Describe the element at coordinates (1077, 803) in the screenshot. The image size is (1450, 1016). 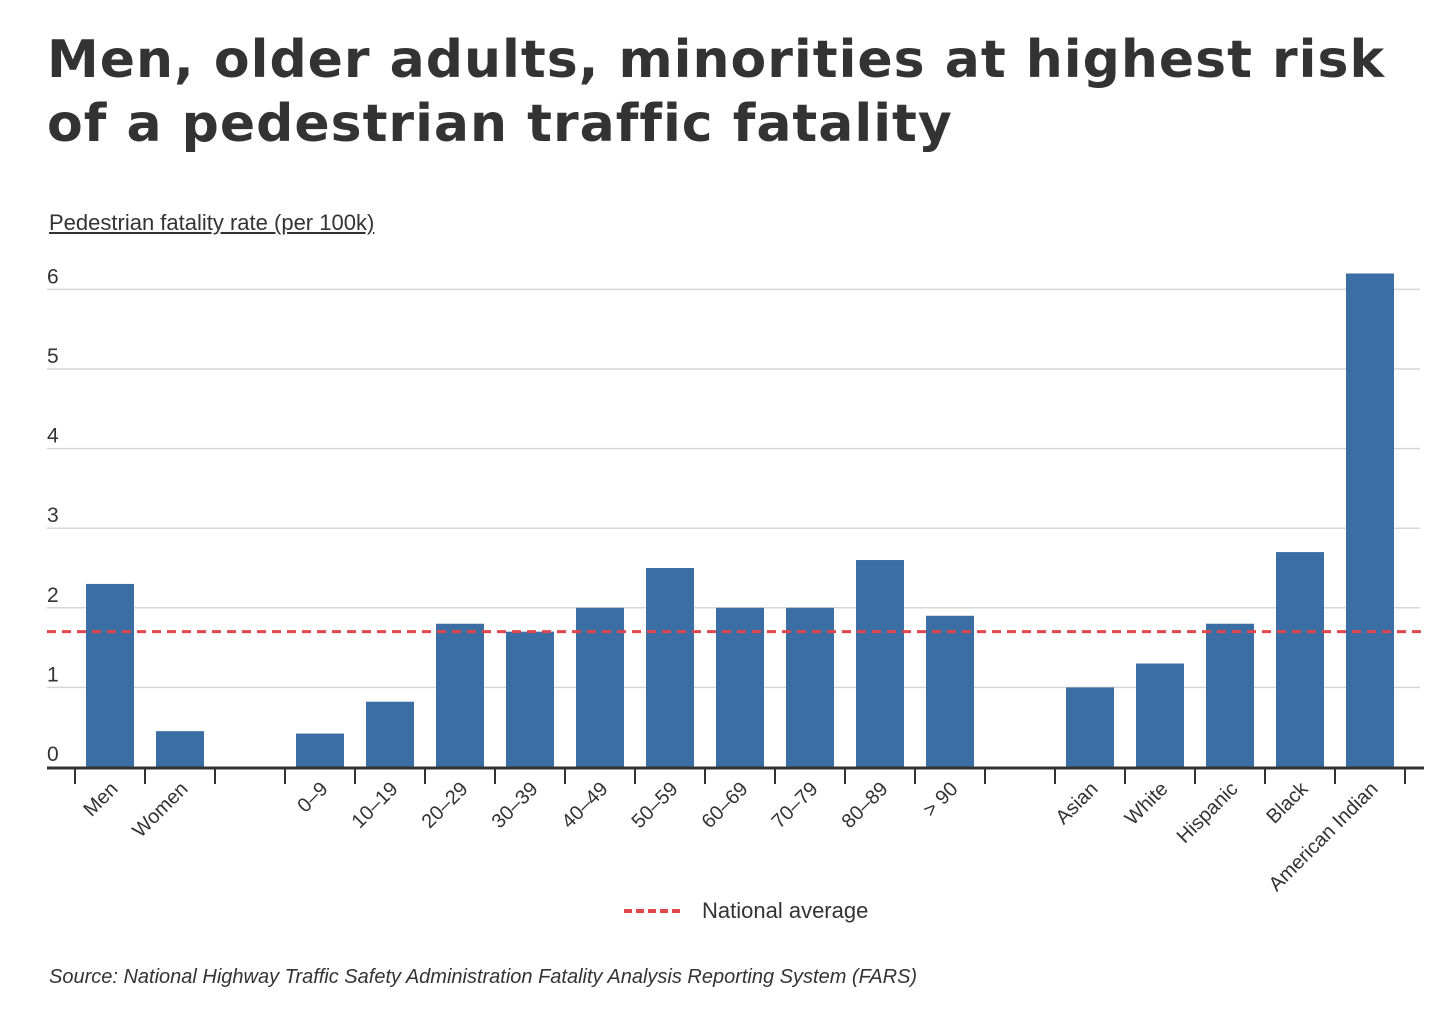
I see `x-tick-label: Asian` at that location.